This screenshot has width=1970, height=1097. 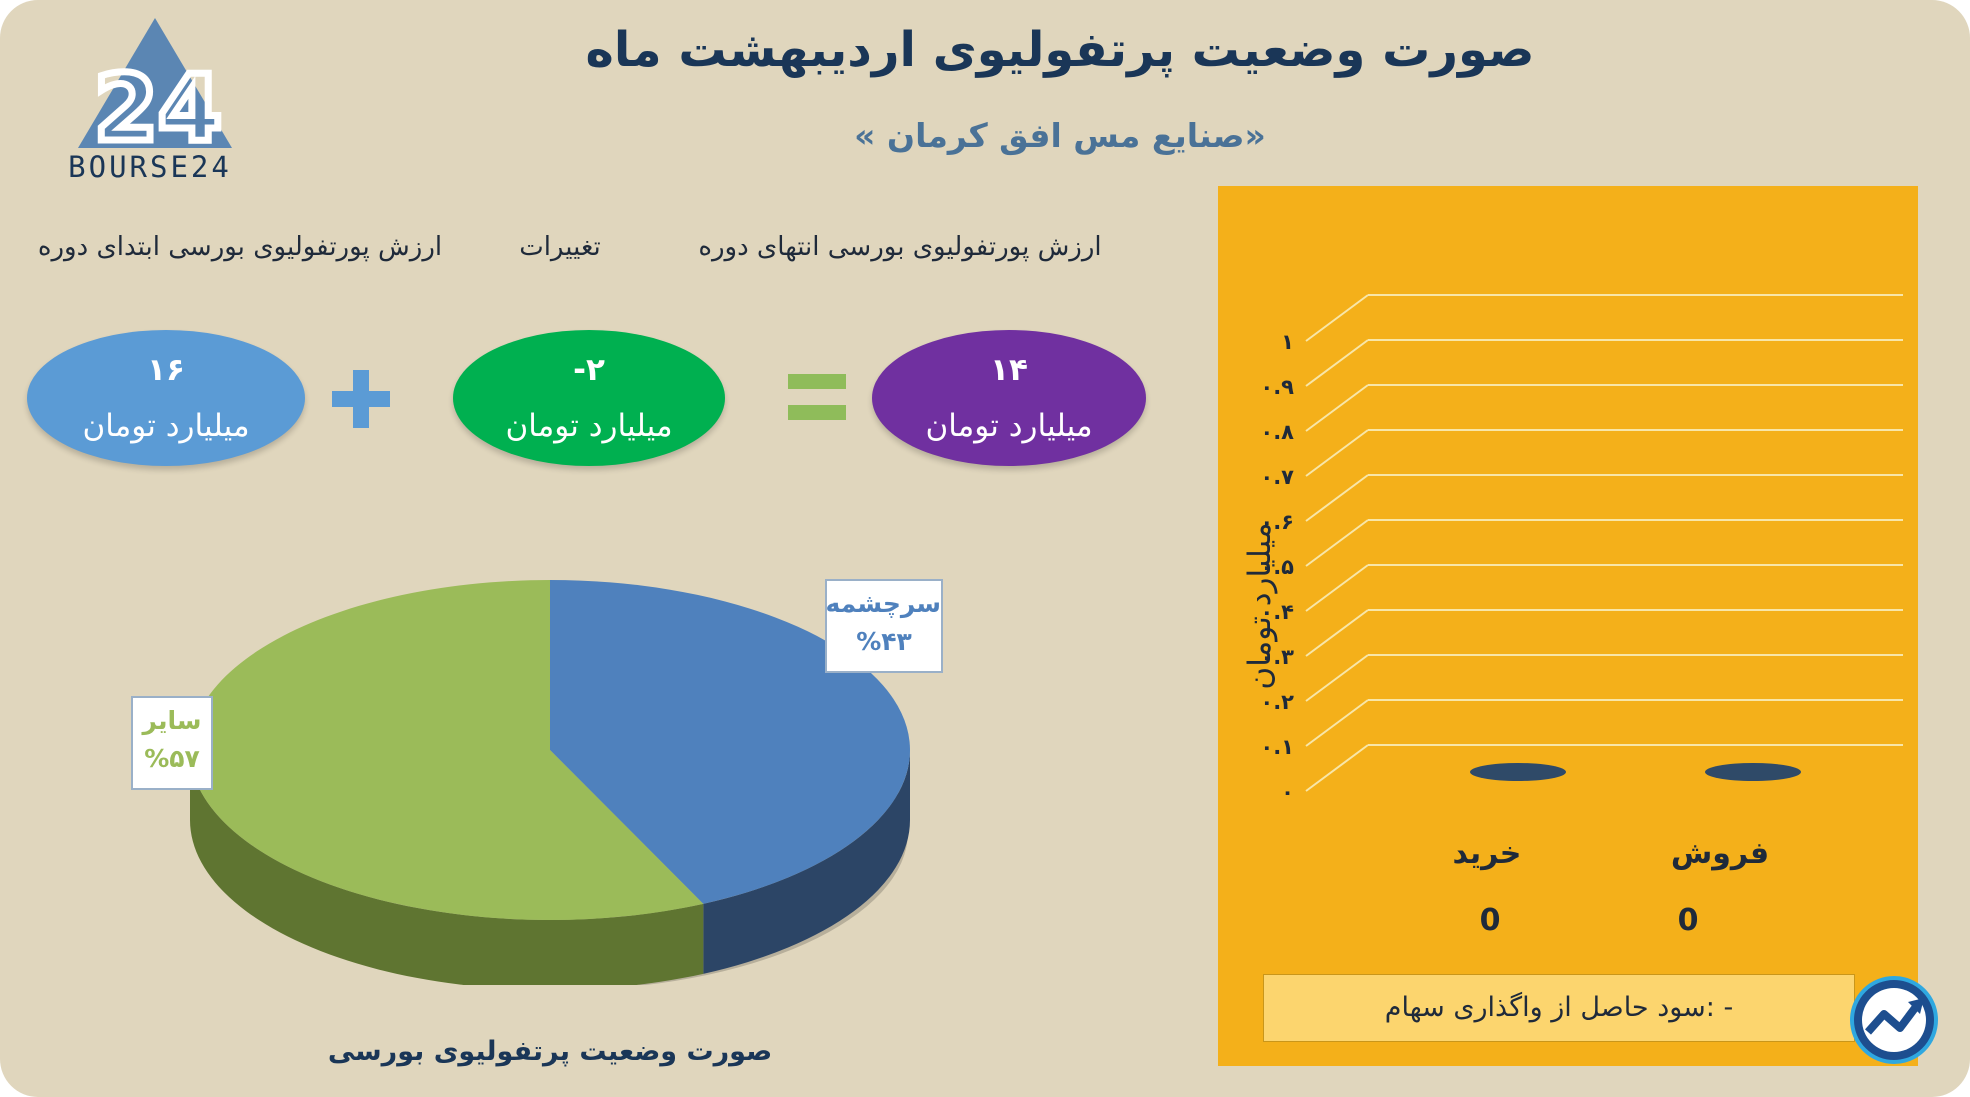 What do you see at coordinates (1277, 612) in the screenshot?
I see `y-tick-label-4: ۰.۴` at bounding box center [1277, 612].